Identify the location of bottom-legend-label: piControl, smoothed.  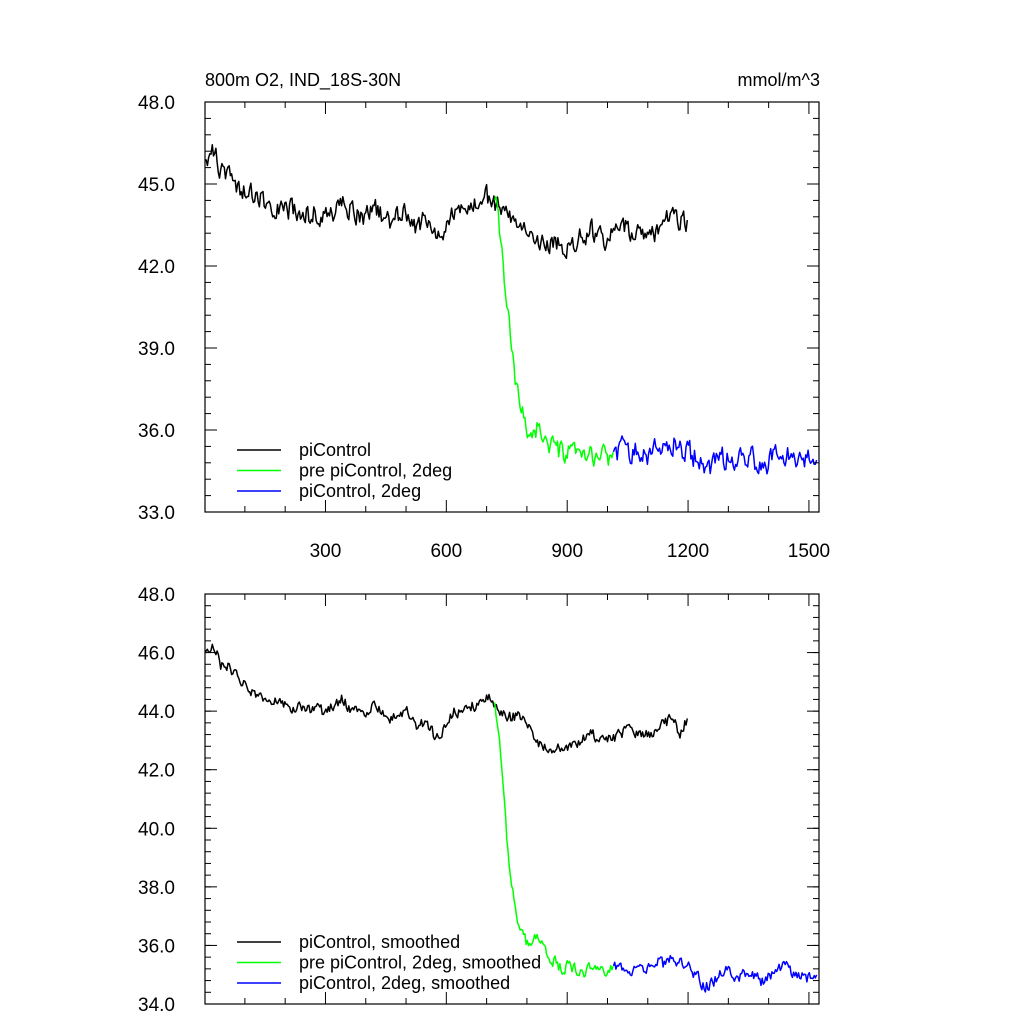
(379, 942).